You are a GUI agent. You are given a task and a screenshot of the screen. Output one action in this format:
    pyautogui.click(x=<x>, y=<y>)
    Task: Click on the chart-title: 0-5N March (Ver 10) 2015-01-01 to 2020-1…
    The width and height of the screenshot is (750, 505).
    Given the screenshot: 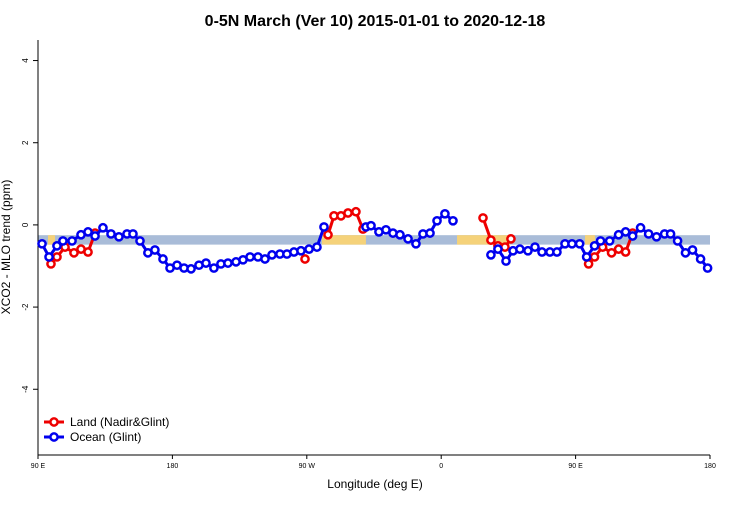 What is the action you would take?
    pyautogui.click(x=375, y=21)
    